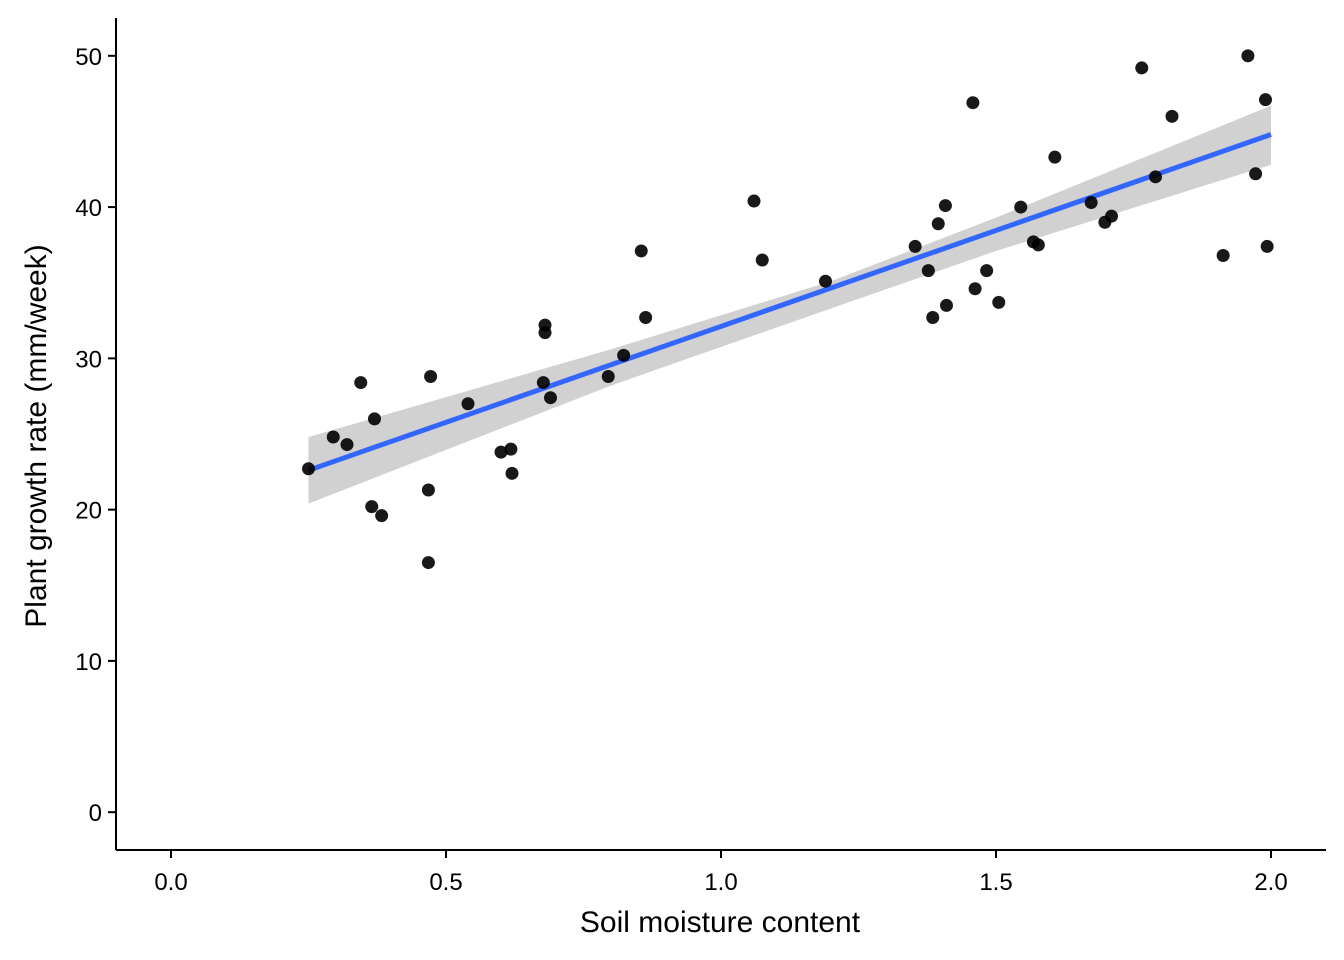 The image size is (1344, 960). What do you see at coordinates (170, 882) in the screenshot?
I see `x-tick-label: 0.0` at bounding box center [170, 882].